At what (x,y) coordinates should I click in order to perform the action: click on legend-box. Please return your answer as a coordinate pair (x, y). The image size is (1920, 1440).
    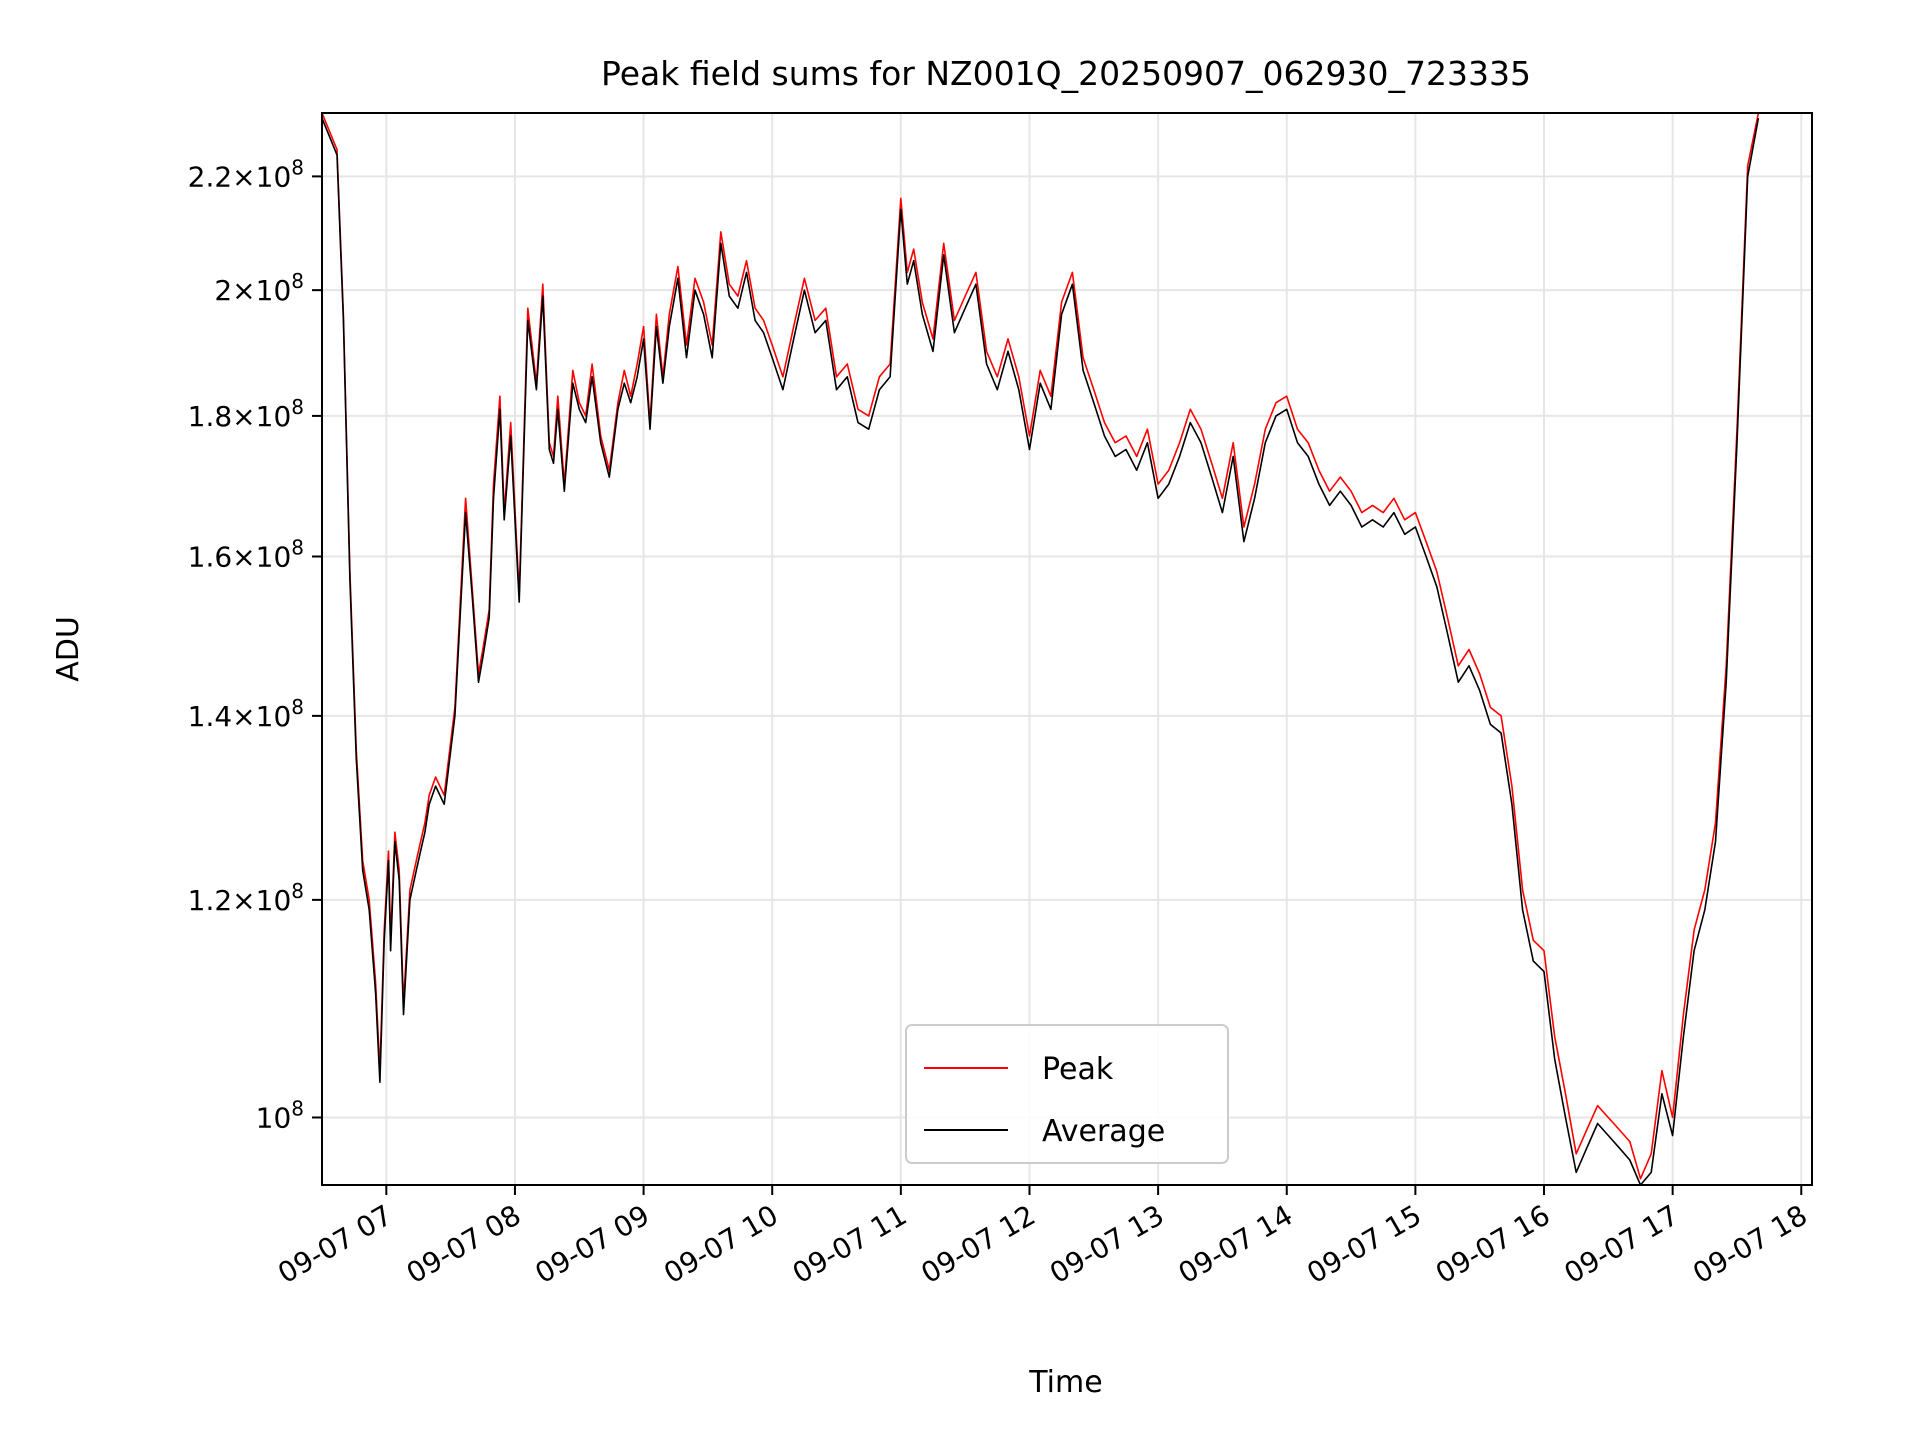
    Looking at the image, I should click on (1067, 1094).